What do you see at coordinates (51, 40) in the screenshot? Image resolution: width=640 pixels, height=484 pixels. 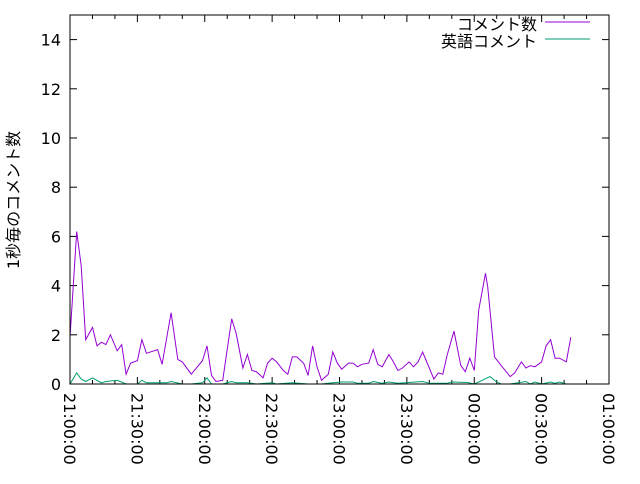 I see `y-tick-label: 14` at bounding box center [51, 40].